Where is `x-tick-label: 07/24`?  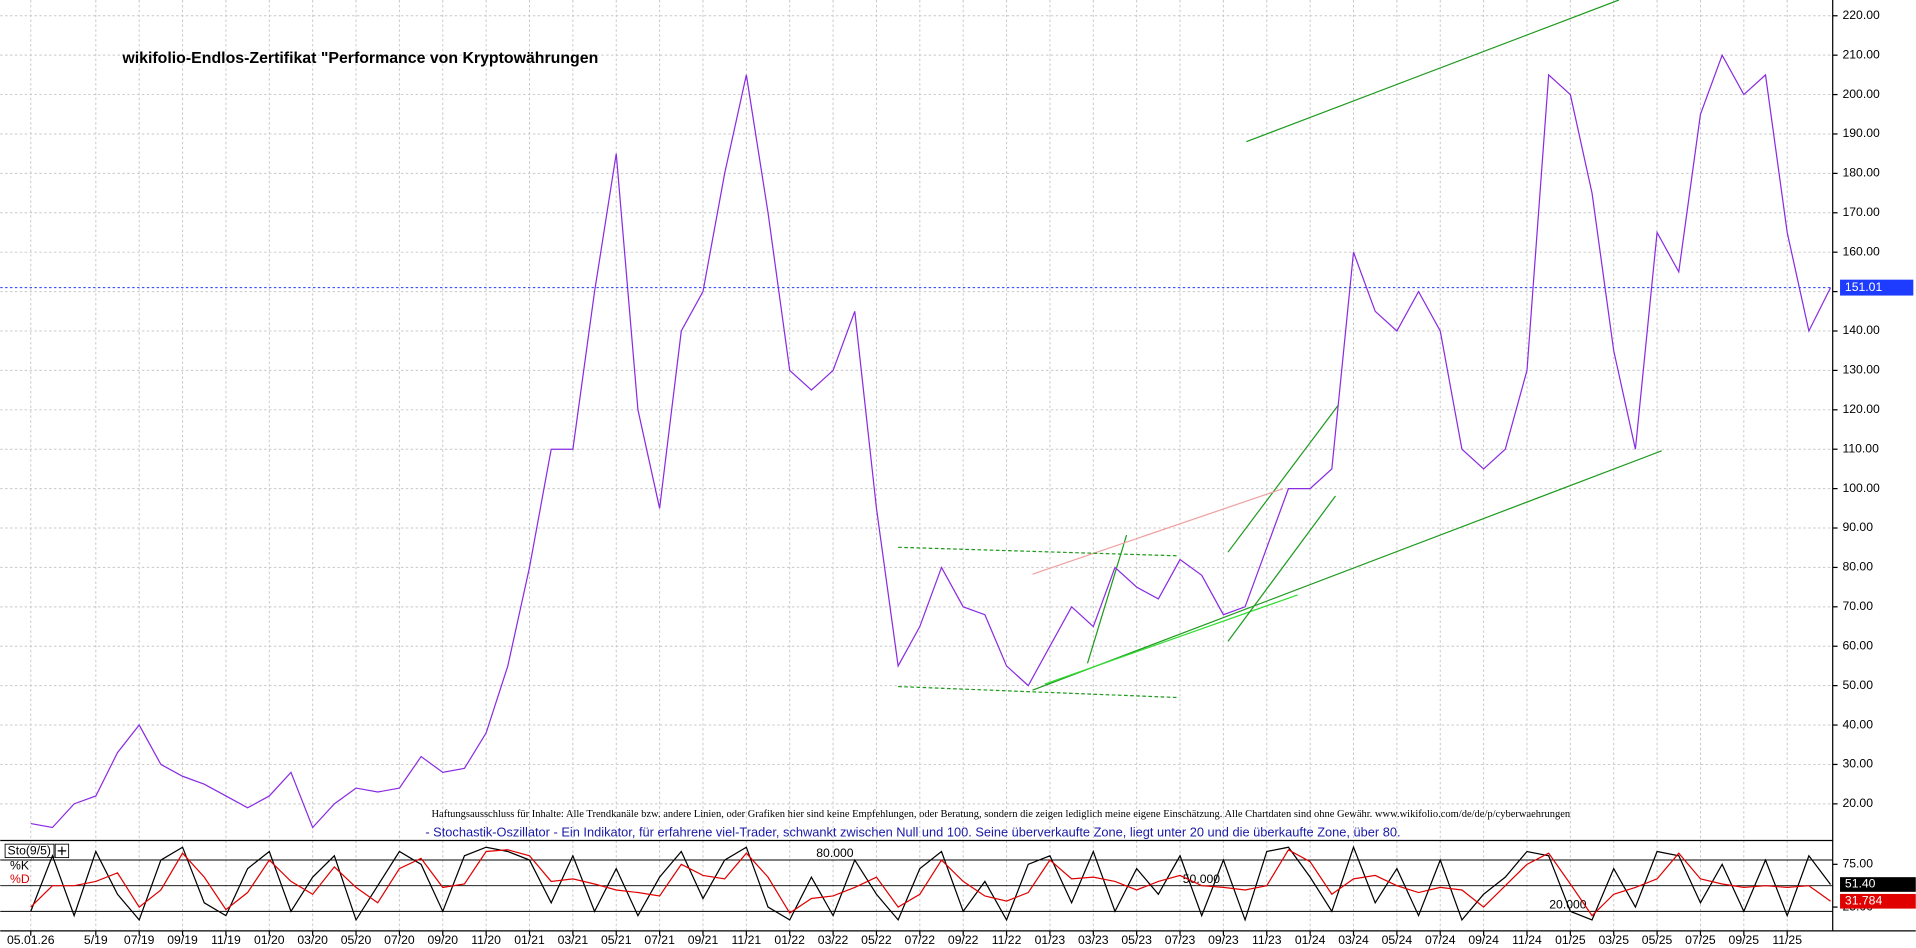
x-tick-label: 07/24 is located at coordinates (1440, 940).